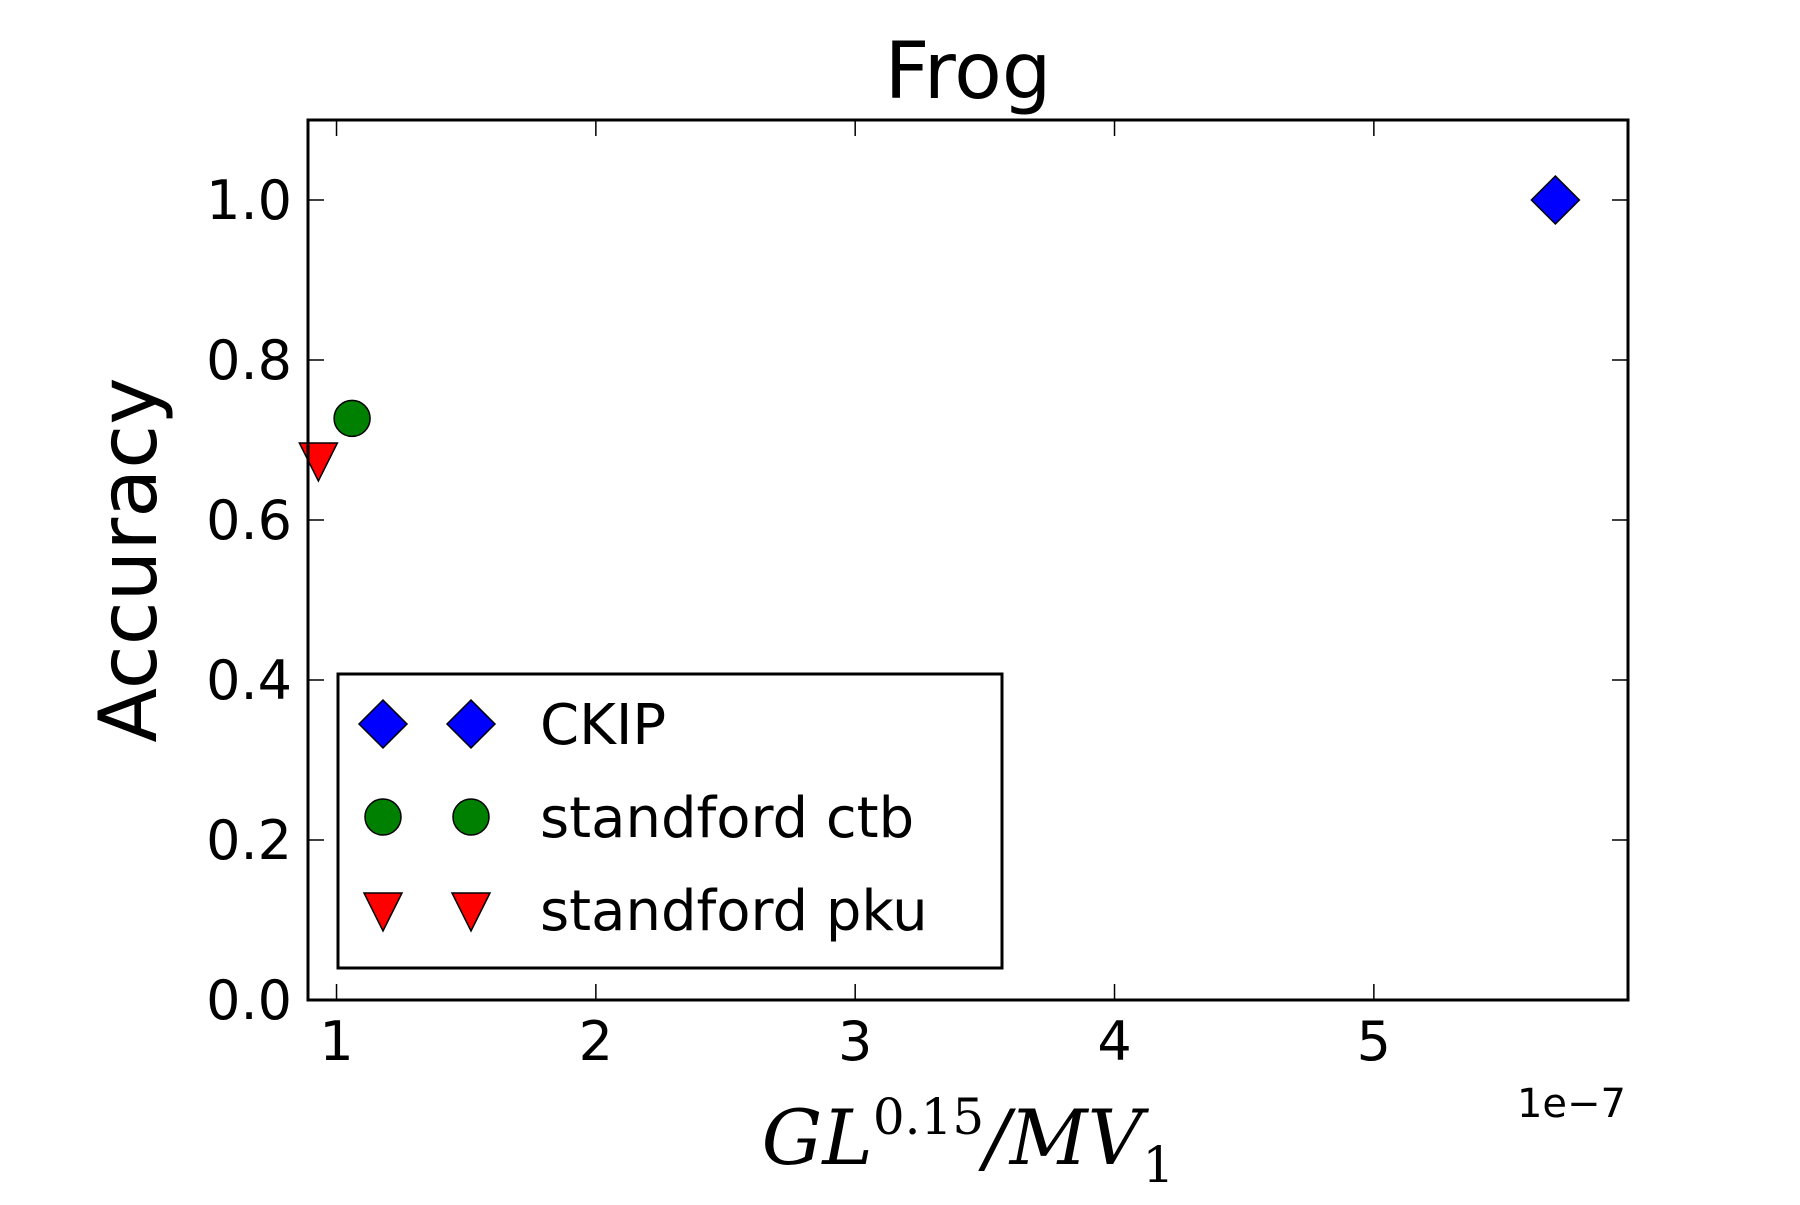 This screenshot has width=1800, height=1205. I want to click on x-axis-label: GL0.15/MV1, so click(968, 1141).